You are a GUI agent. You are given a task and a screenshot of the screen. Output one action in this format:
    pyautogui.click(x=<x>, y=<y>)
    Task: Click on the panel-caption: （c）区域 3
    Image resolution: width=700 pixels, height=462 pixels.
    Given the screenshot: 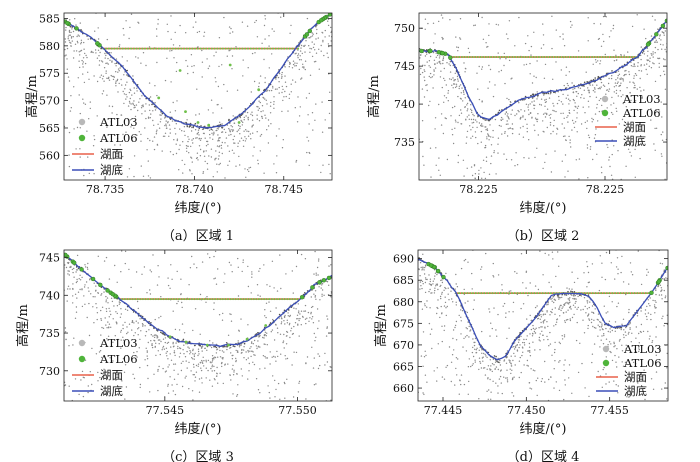 What is the action you would take?
    pyautogui.click(x=198, y=456)
    